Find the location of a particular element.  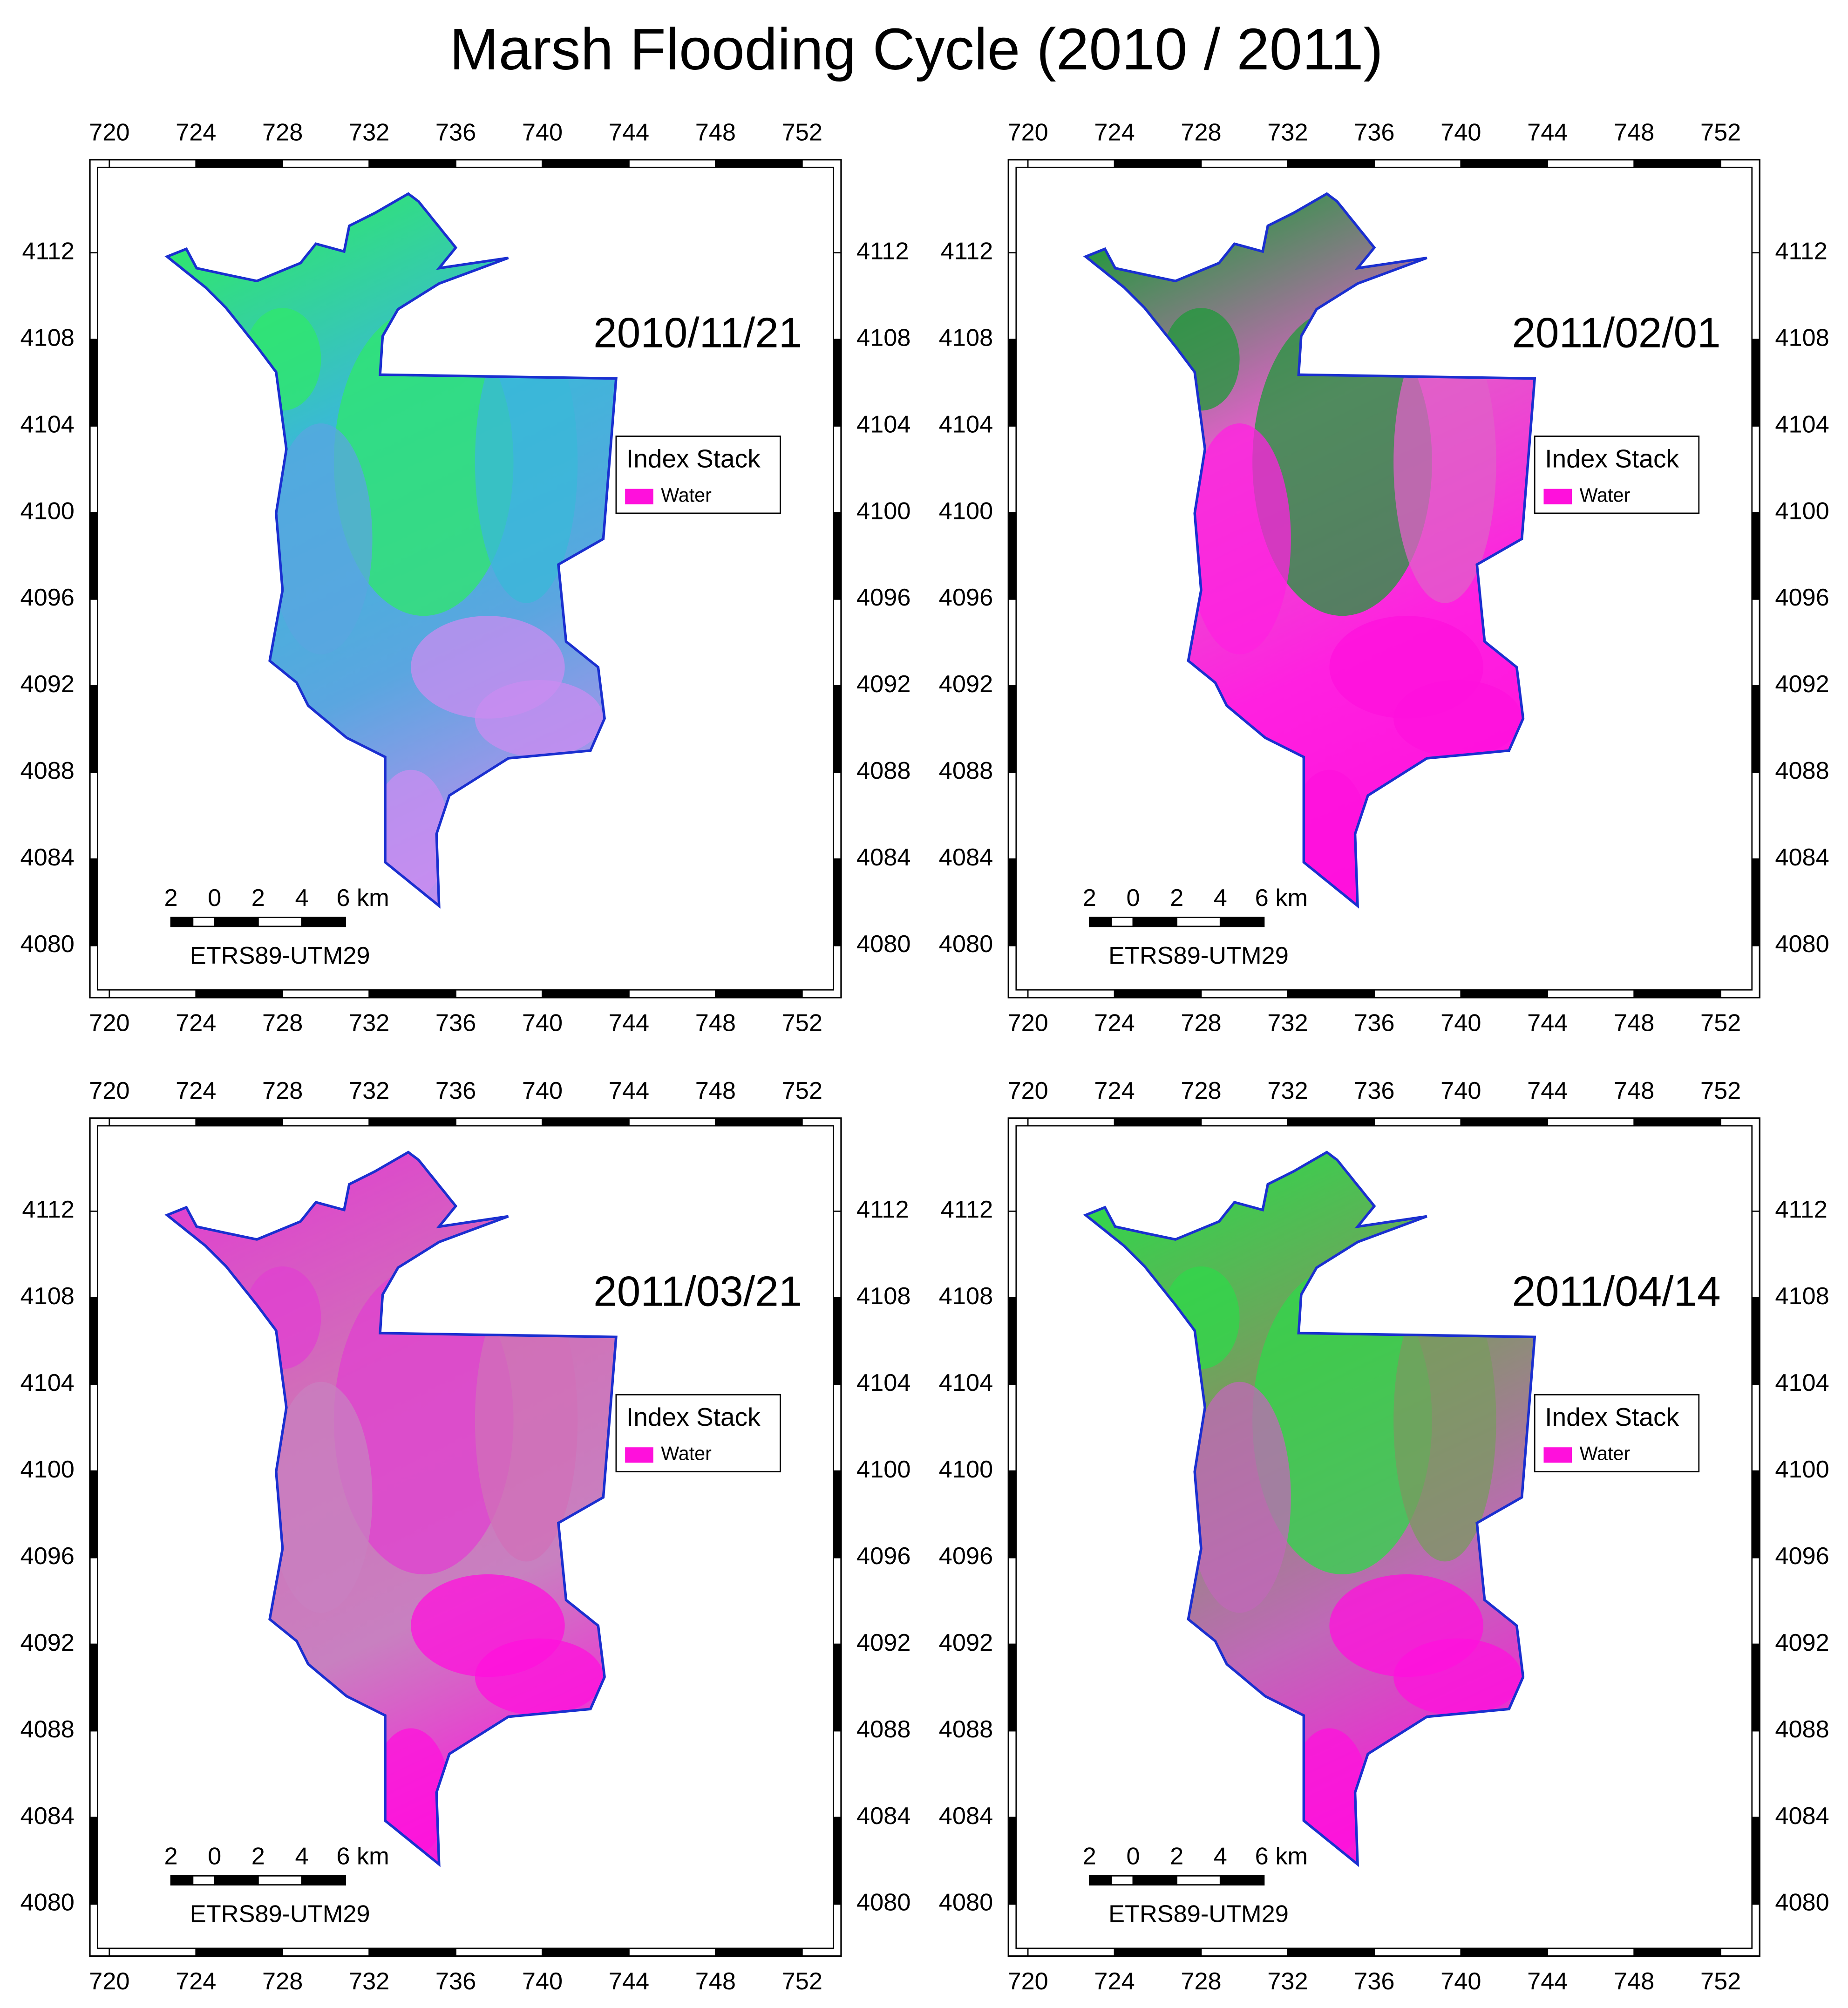

legend-swatch is located at coordinates (639, 496).